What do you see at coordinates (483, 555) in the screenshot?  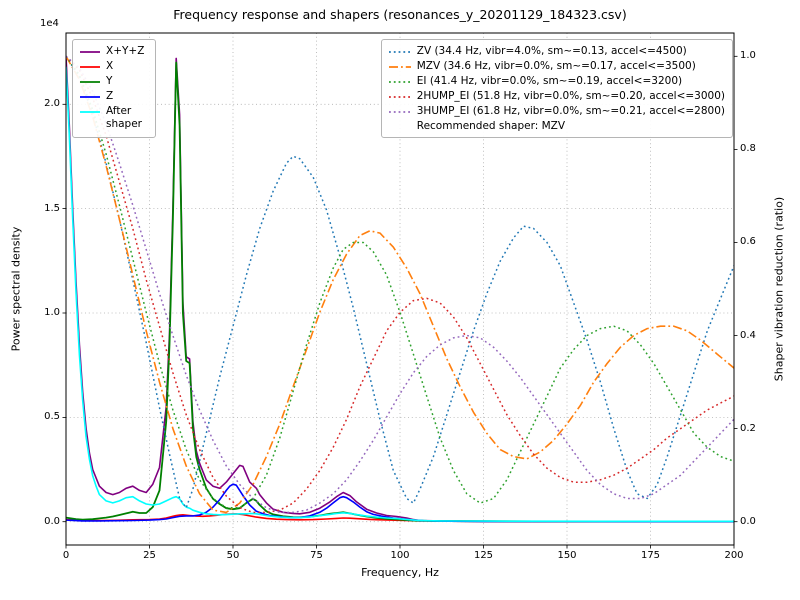 I see `x-tick-label: 125` at bounding box center [483, 555].